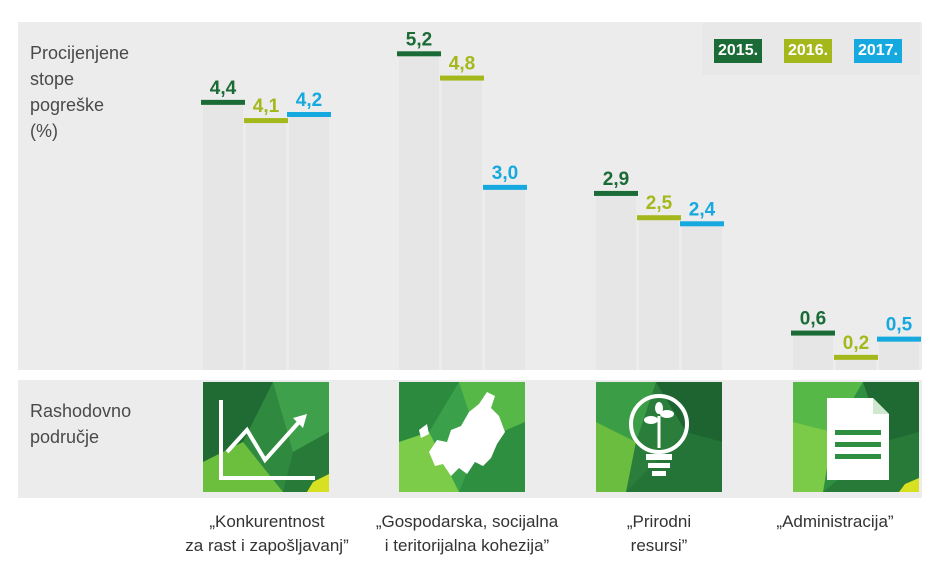  I want to click on data-label: 3,0, so click(505, 173).